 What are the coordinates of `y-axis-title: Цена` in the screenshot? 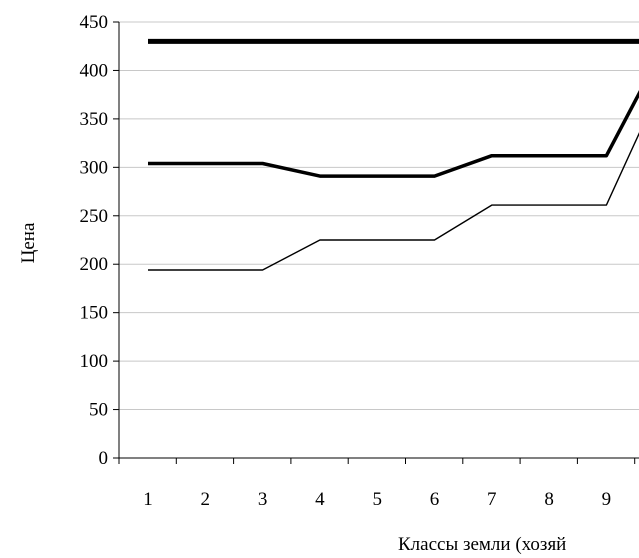 It's located at (28, 242).